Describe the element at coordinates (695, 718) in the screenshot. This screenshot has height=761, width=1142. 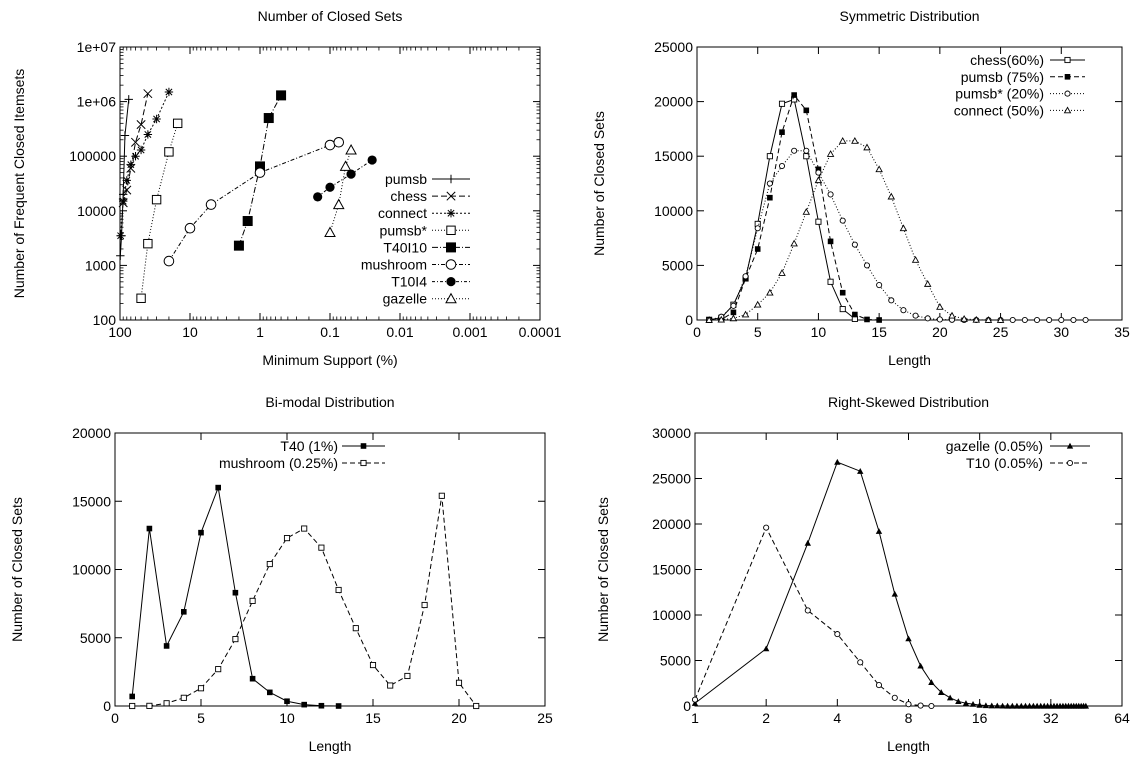
I see `x-tick-label: 1` at that location.